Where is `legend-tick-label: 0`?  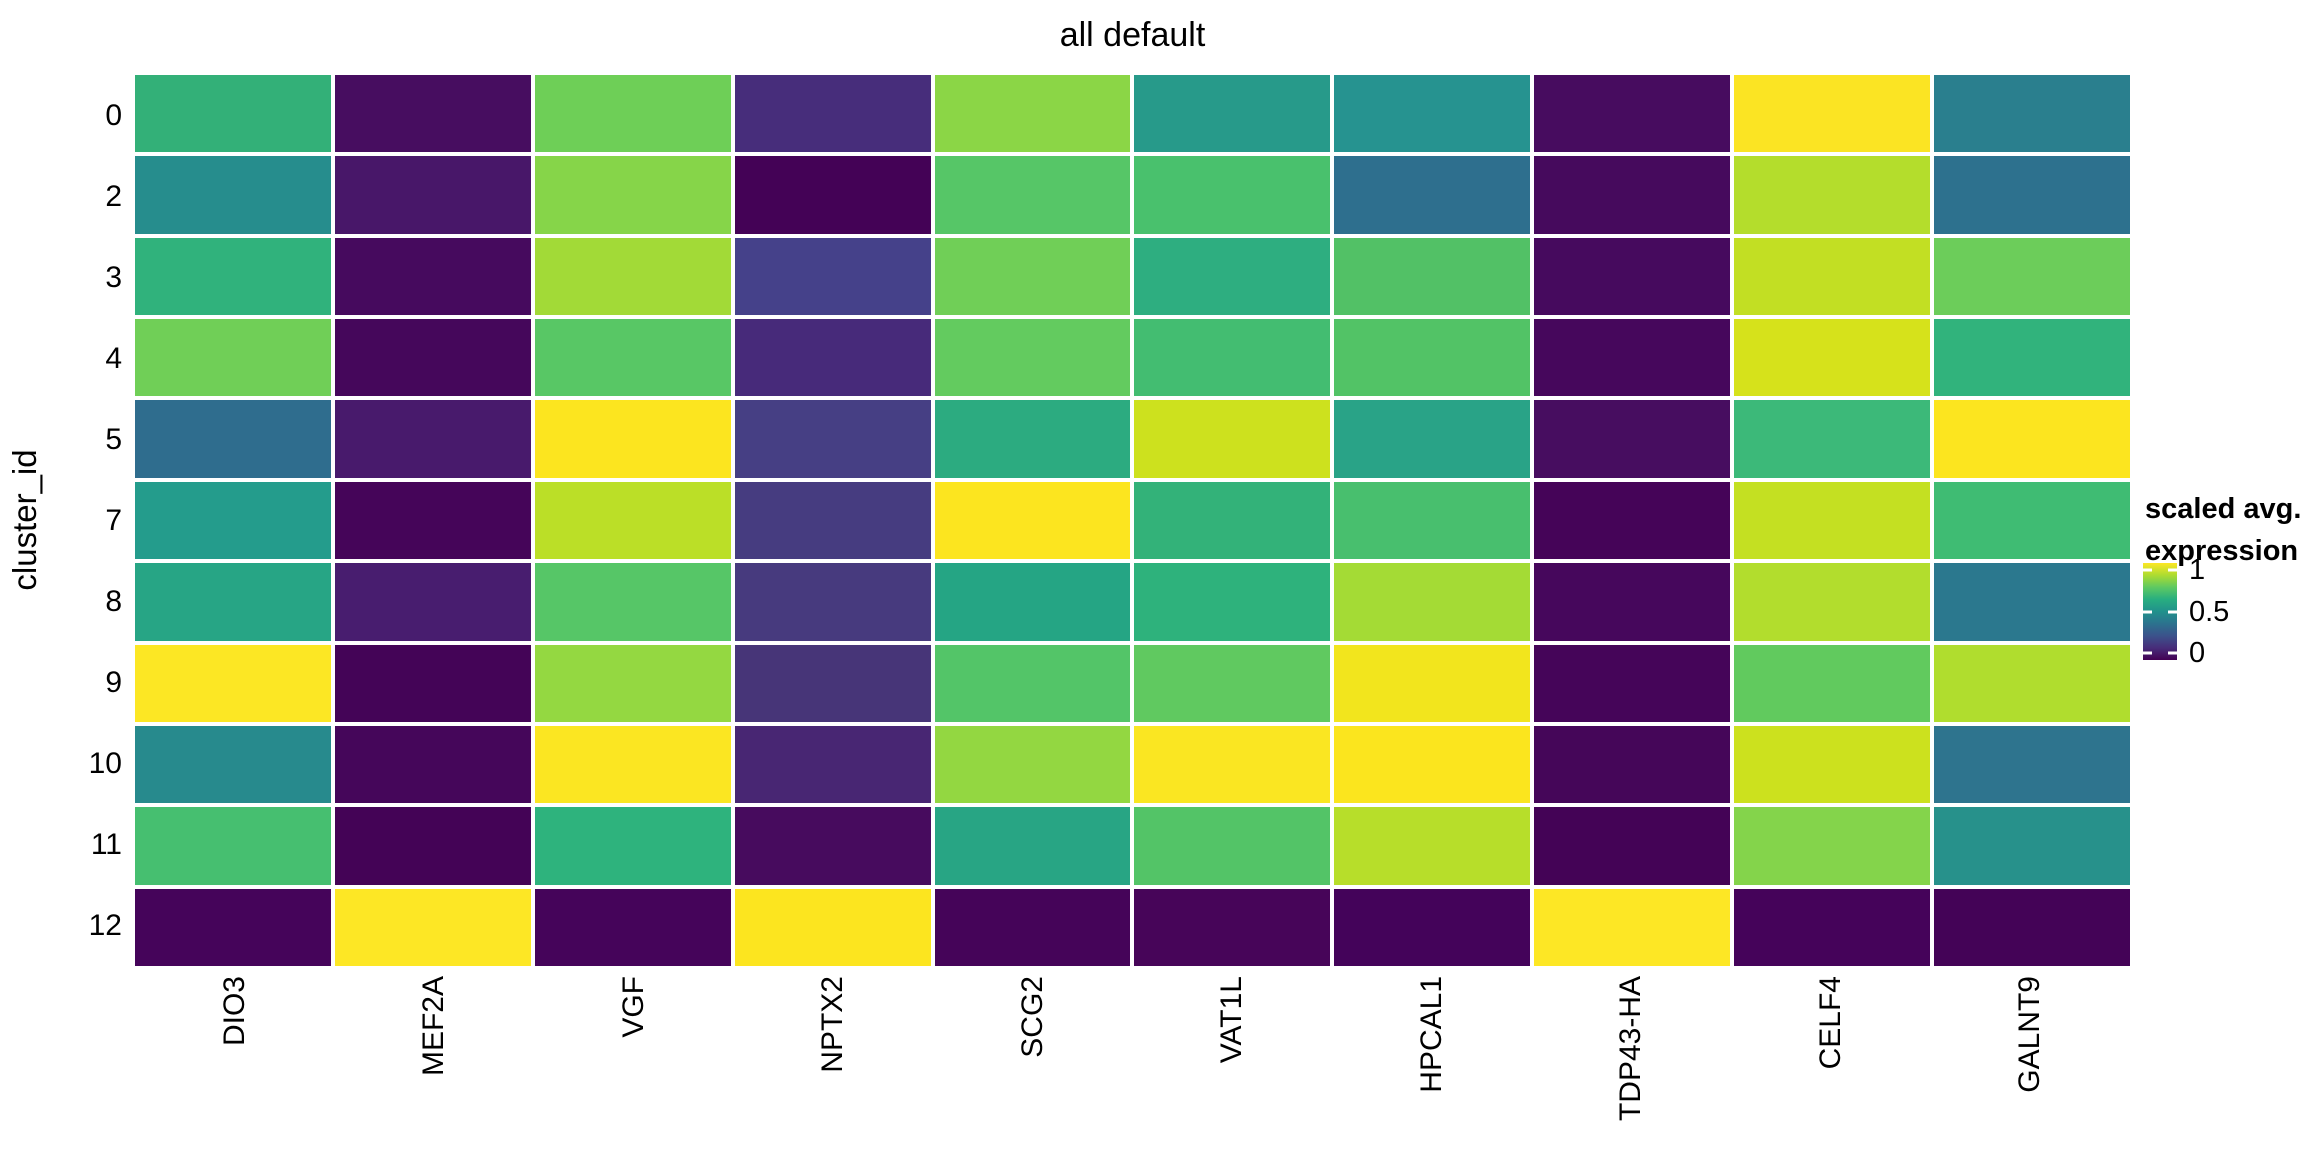 legend-tick-label: 0 is located at coordinates (2197, 653).